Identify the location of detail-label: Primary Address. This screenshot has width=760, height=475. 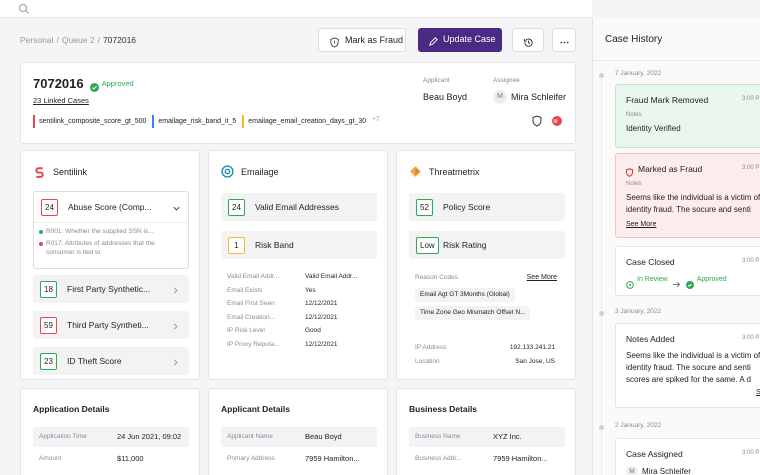
(251, 458).